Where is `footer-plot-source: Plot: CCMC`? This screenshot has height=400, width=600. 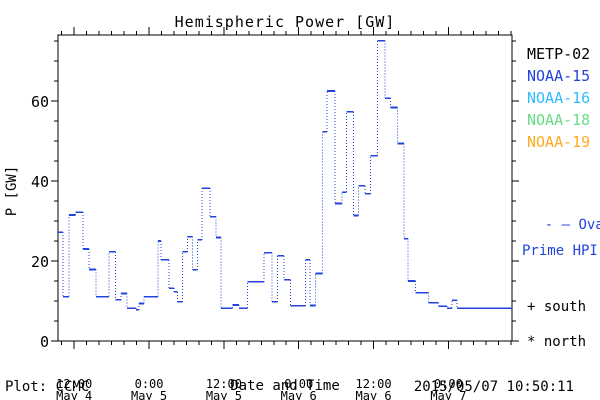 footer-plot-source: Plot: CCMC is located at coordinates (47, 387).